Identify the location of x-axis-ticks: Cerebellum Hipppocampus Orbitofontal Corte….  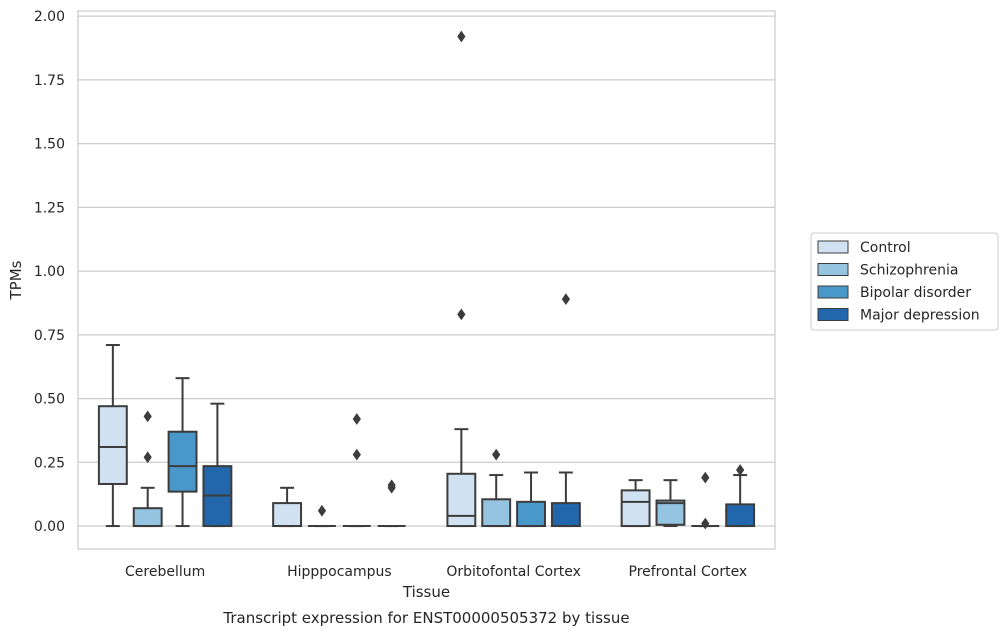
(436, 572).